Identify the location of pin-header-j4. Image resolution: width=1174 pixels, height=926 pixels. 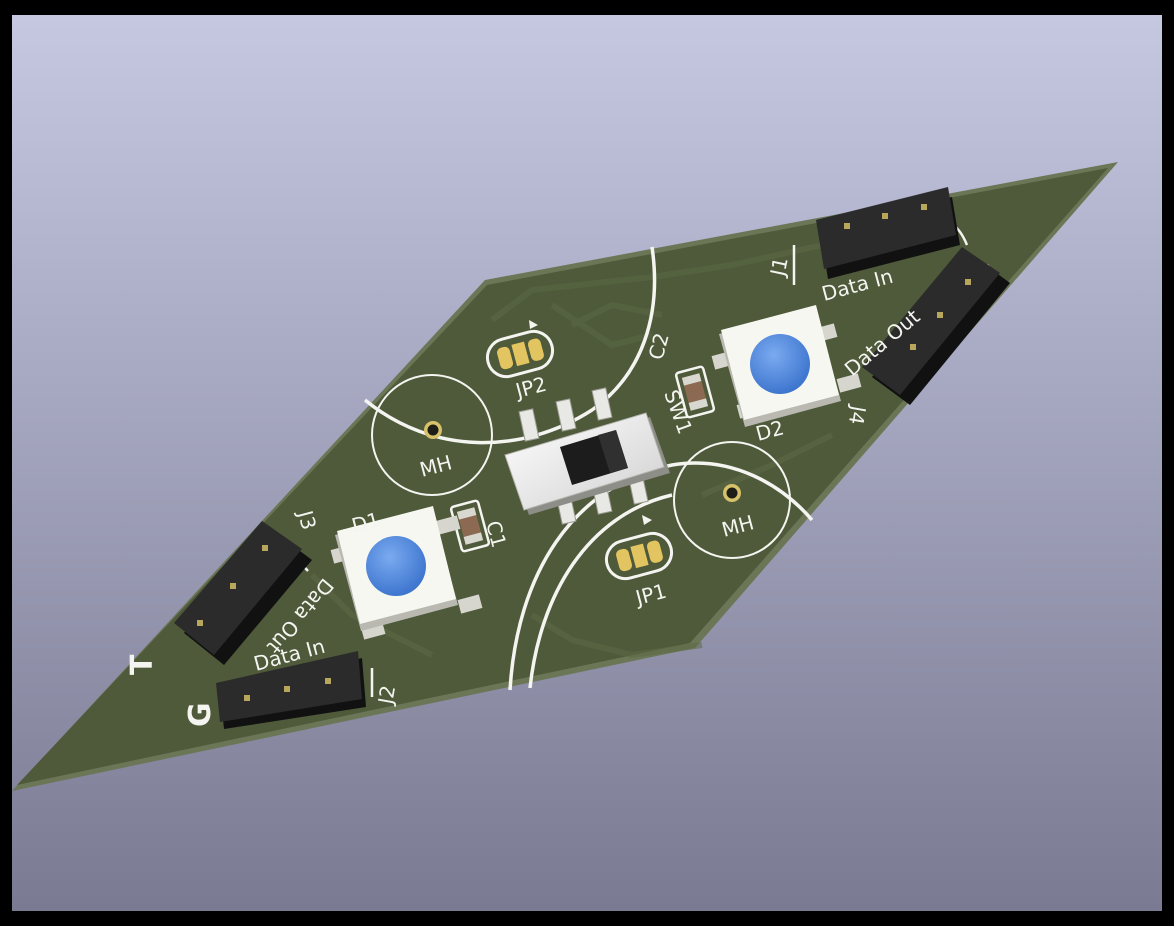
(936, 326).